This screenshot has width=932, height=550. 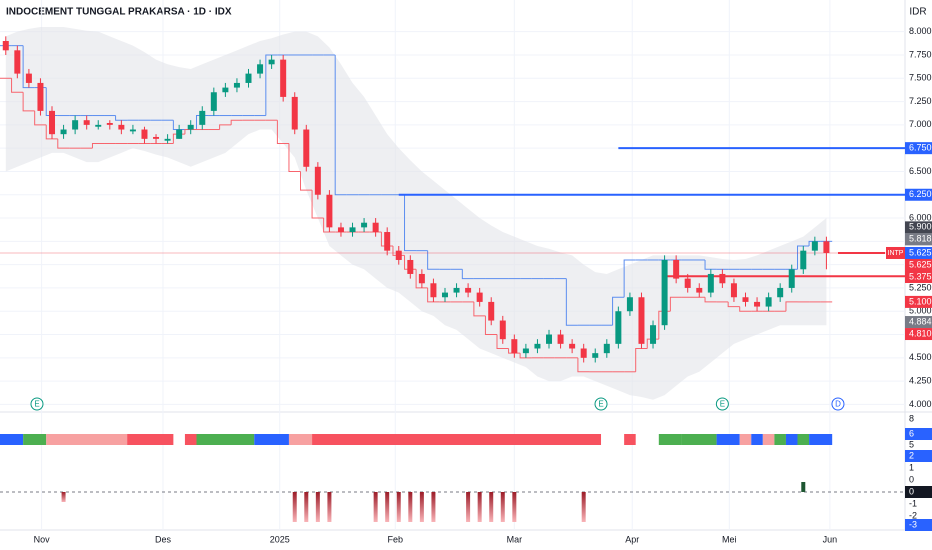 I want to click on y-tick-label: 4.250, so click(x=920, y=380).